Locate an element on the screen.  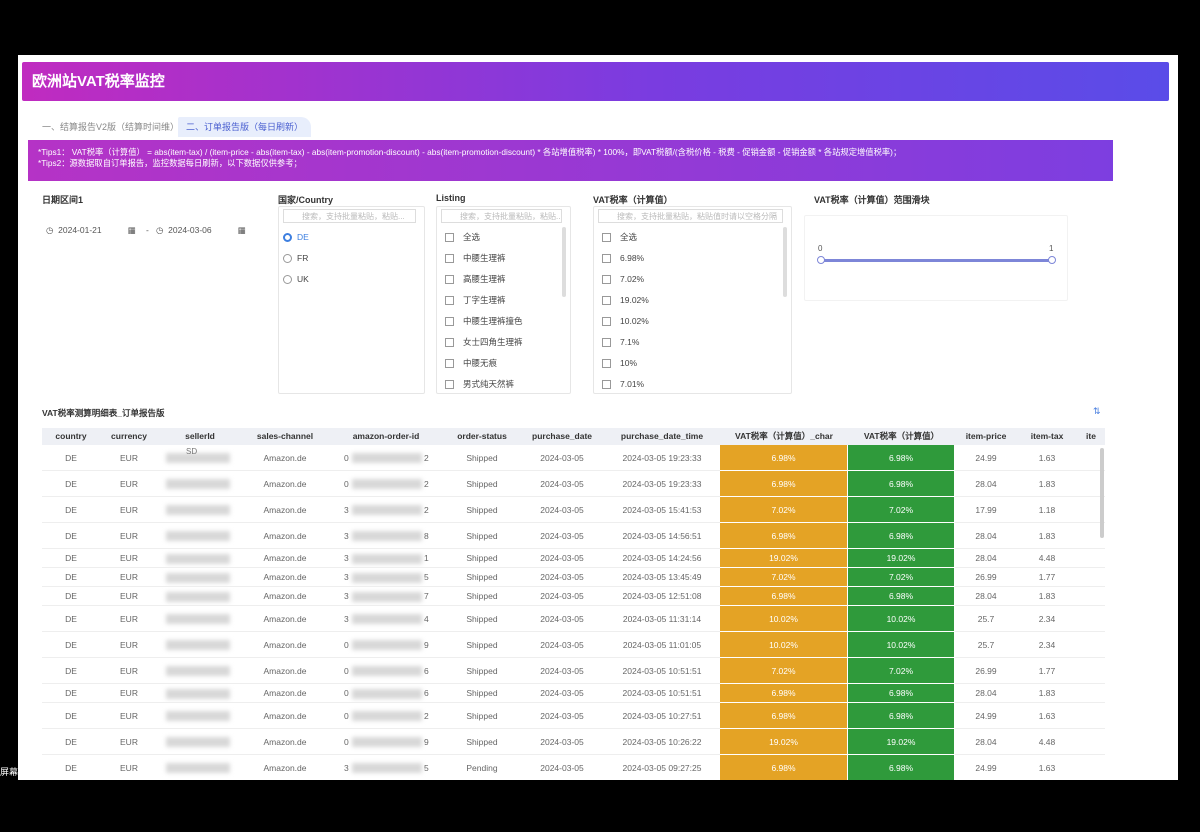
filter-option: 7.1% is located at coordinates (620, 342).